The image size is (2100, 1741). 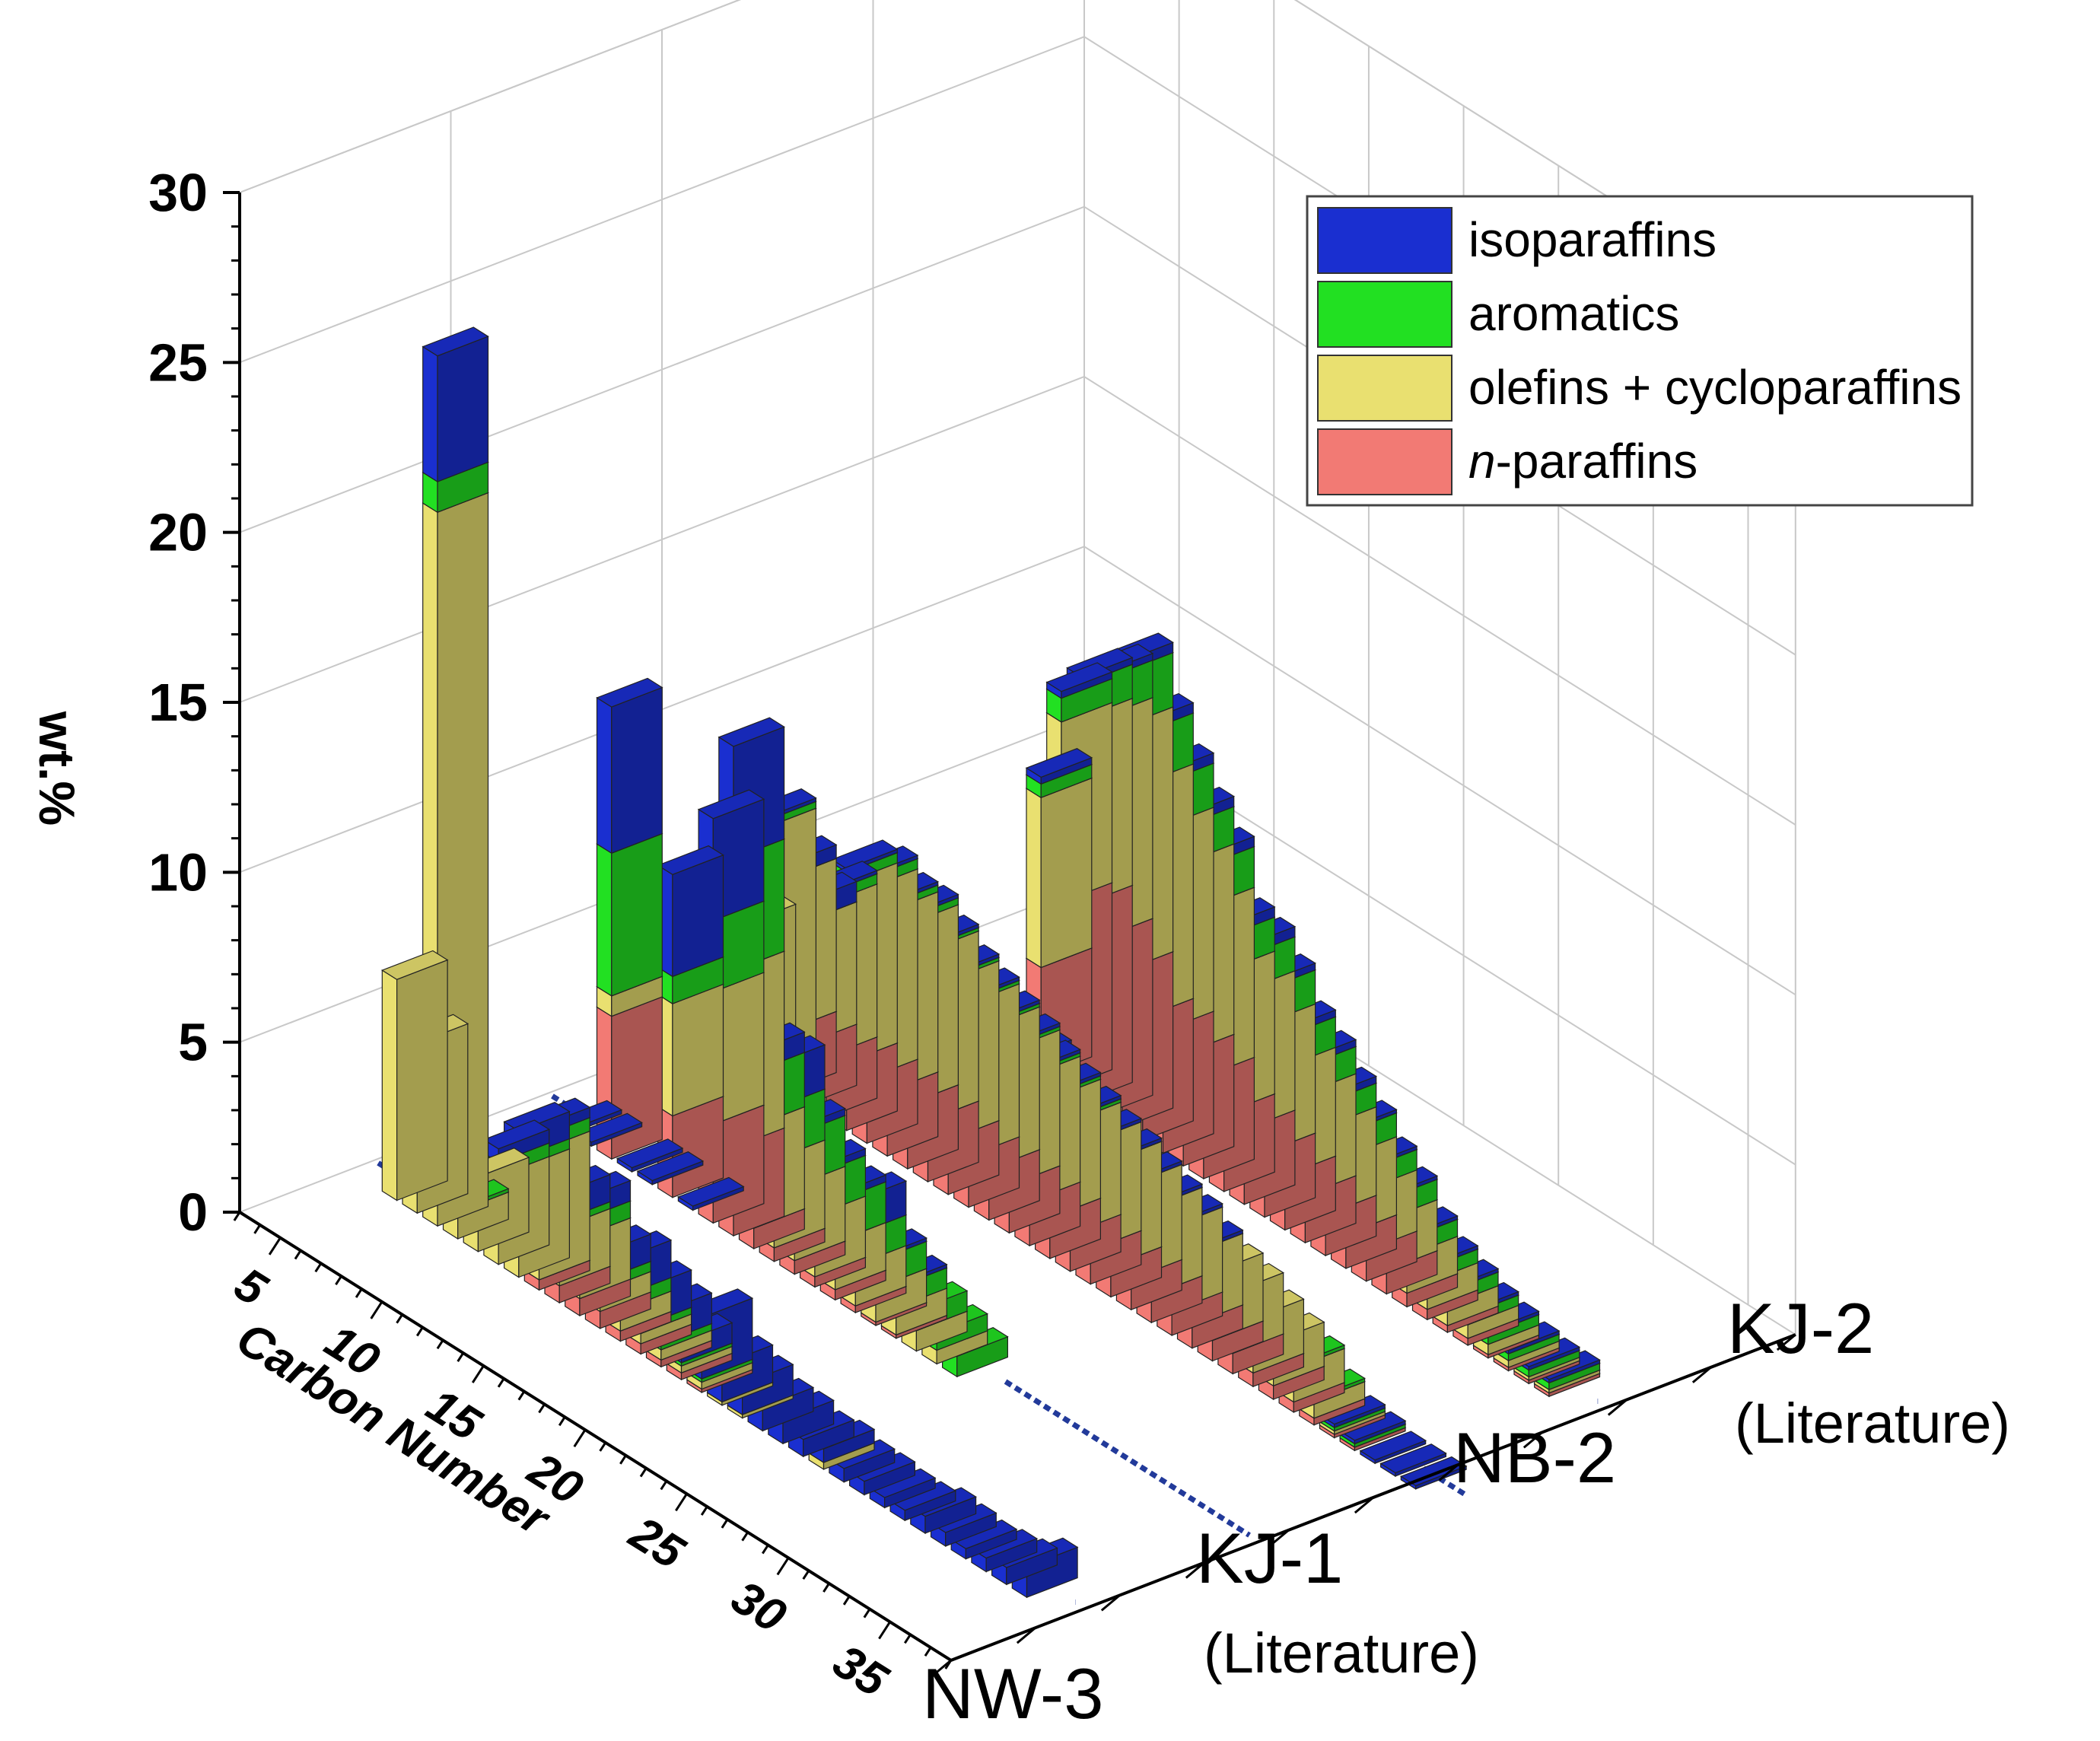 I want to click on legend-label: isoparaffins, so click(x=1592, y=239).